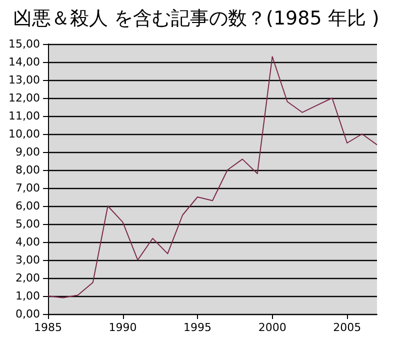 The height and width of the screenshot is (344, 399). Describe the element at coordinates (28, 296) in the screenshot. I see `y-tick-label: 1,00` at that location.